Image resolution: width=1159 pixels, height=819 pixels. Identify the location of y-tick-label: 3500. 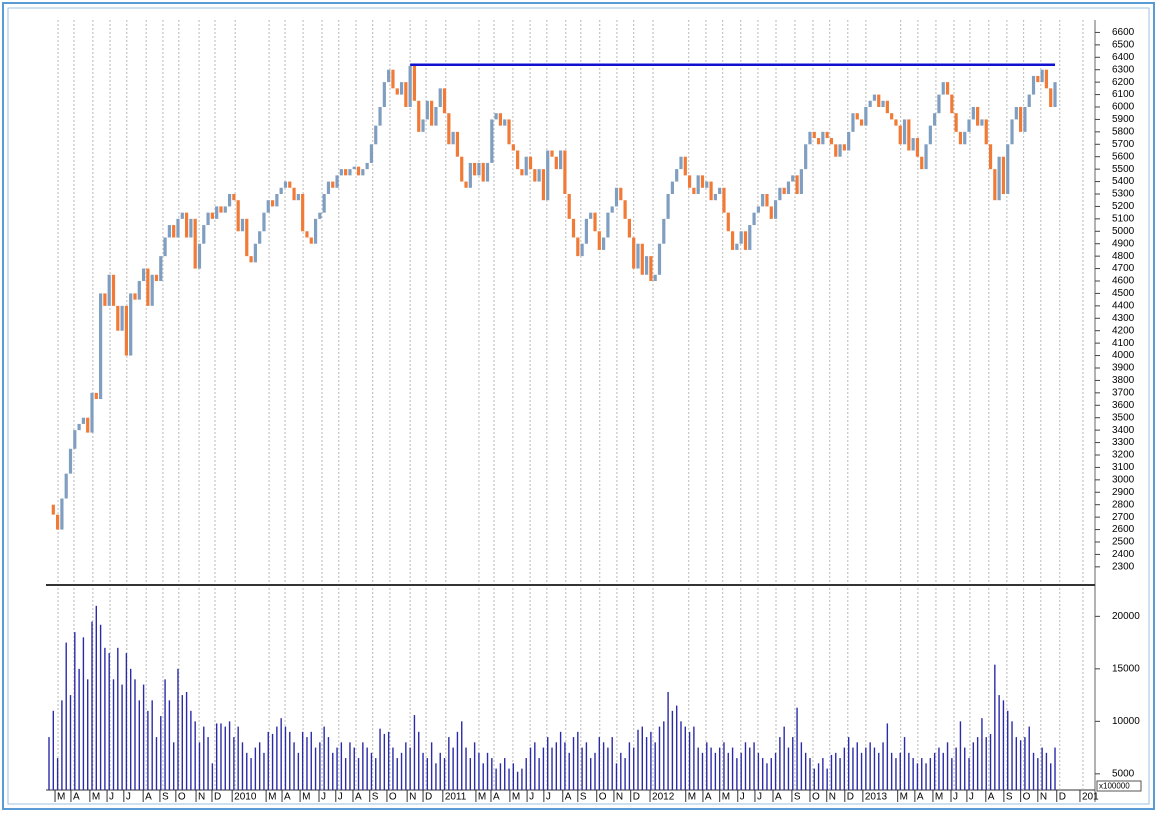
(1123, 417).